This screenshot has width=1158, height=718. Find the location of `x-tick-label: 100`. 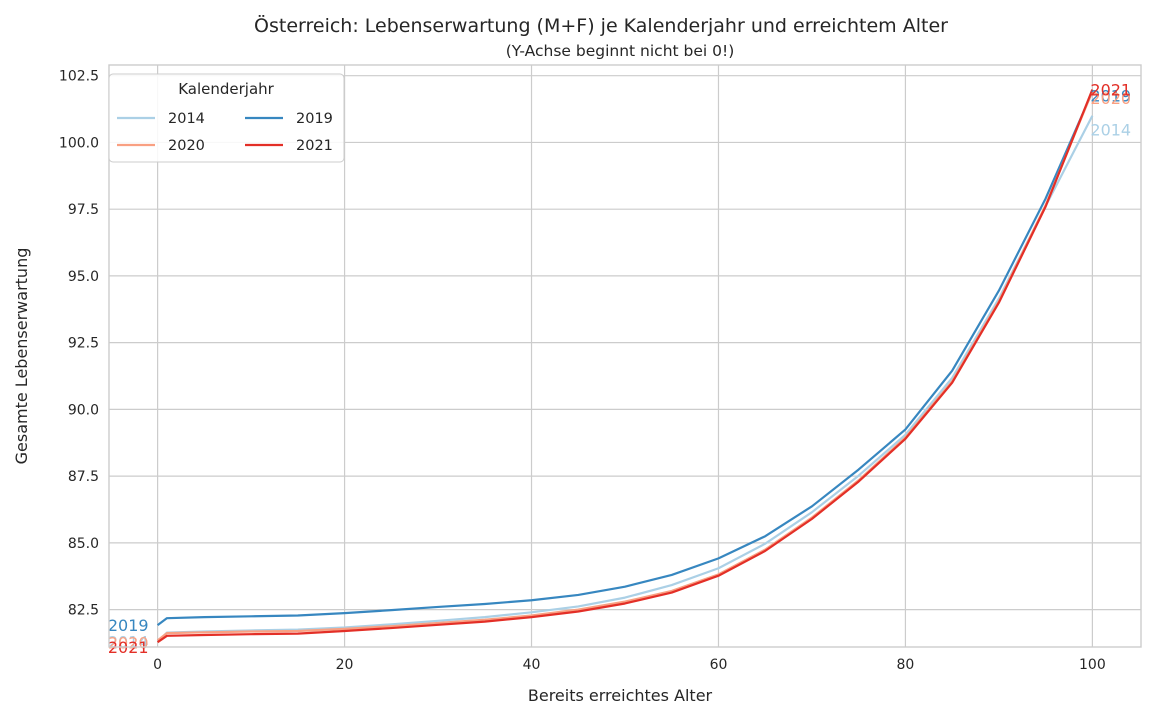

x-tick-label: 100 is located at coordinates (1092, 665).